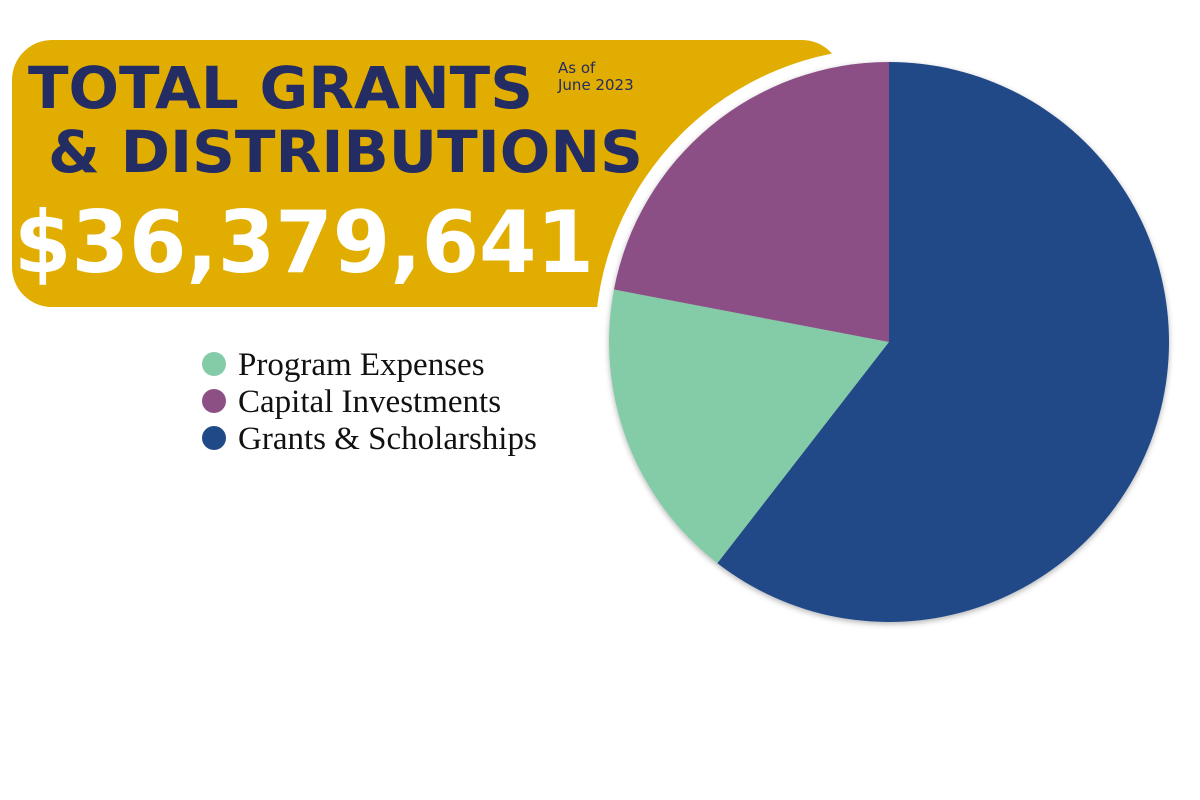 This screenshot has height=800, width=1200. Describe the element at coordinates (577, 68) in the screenshot. I see `subtitle-line: As of` at that location.